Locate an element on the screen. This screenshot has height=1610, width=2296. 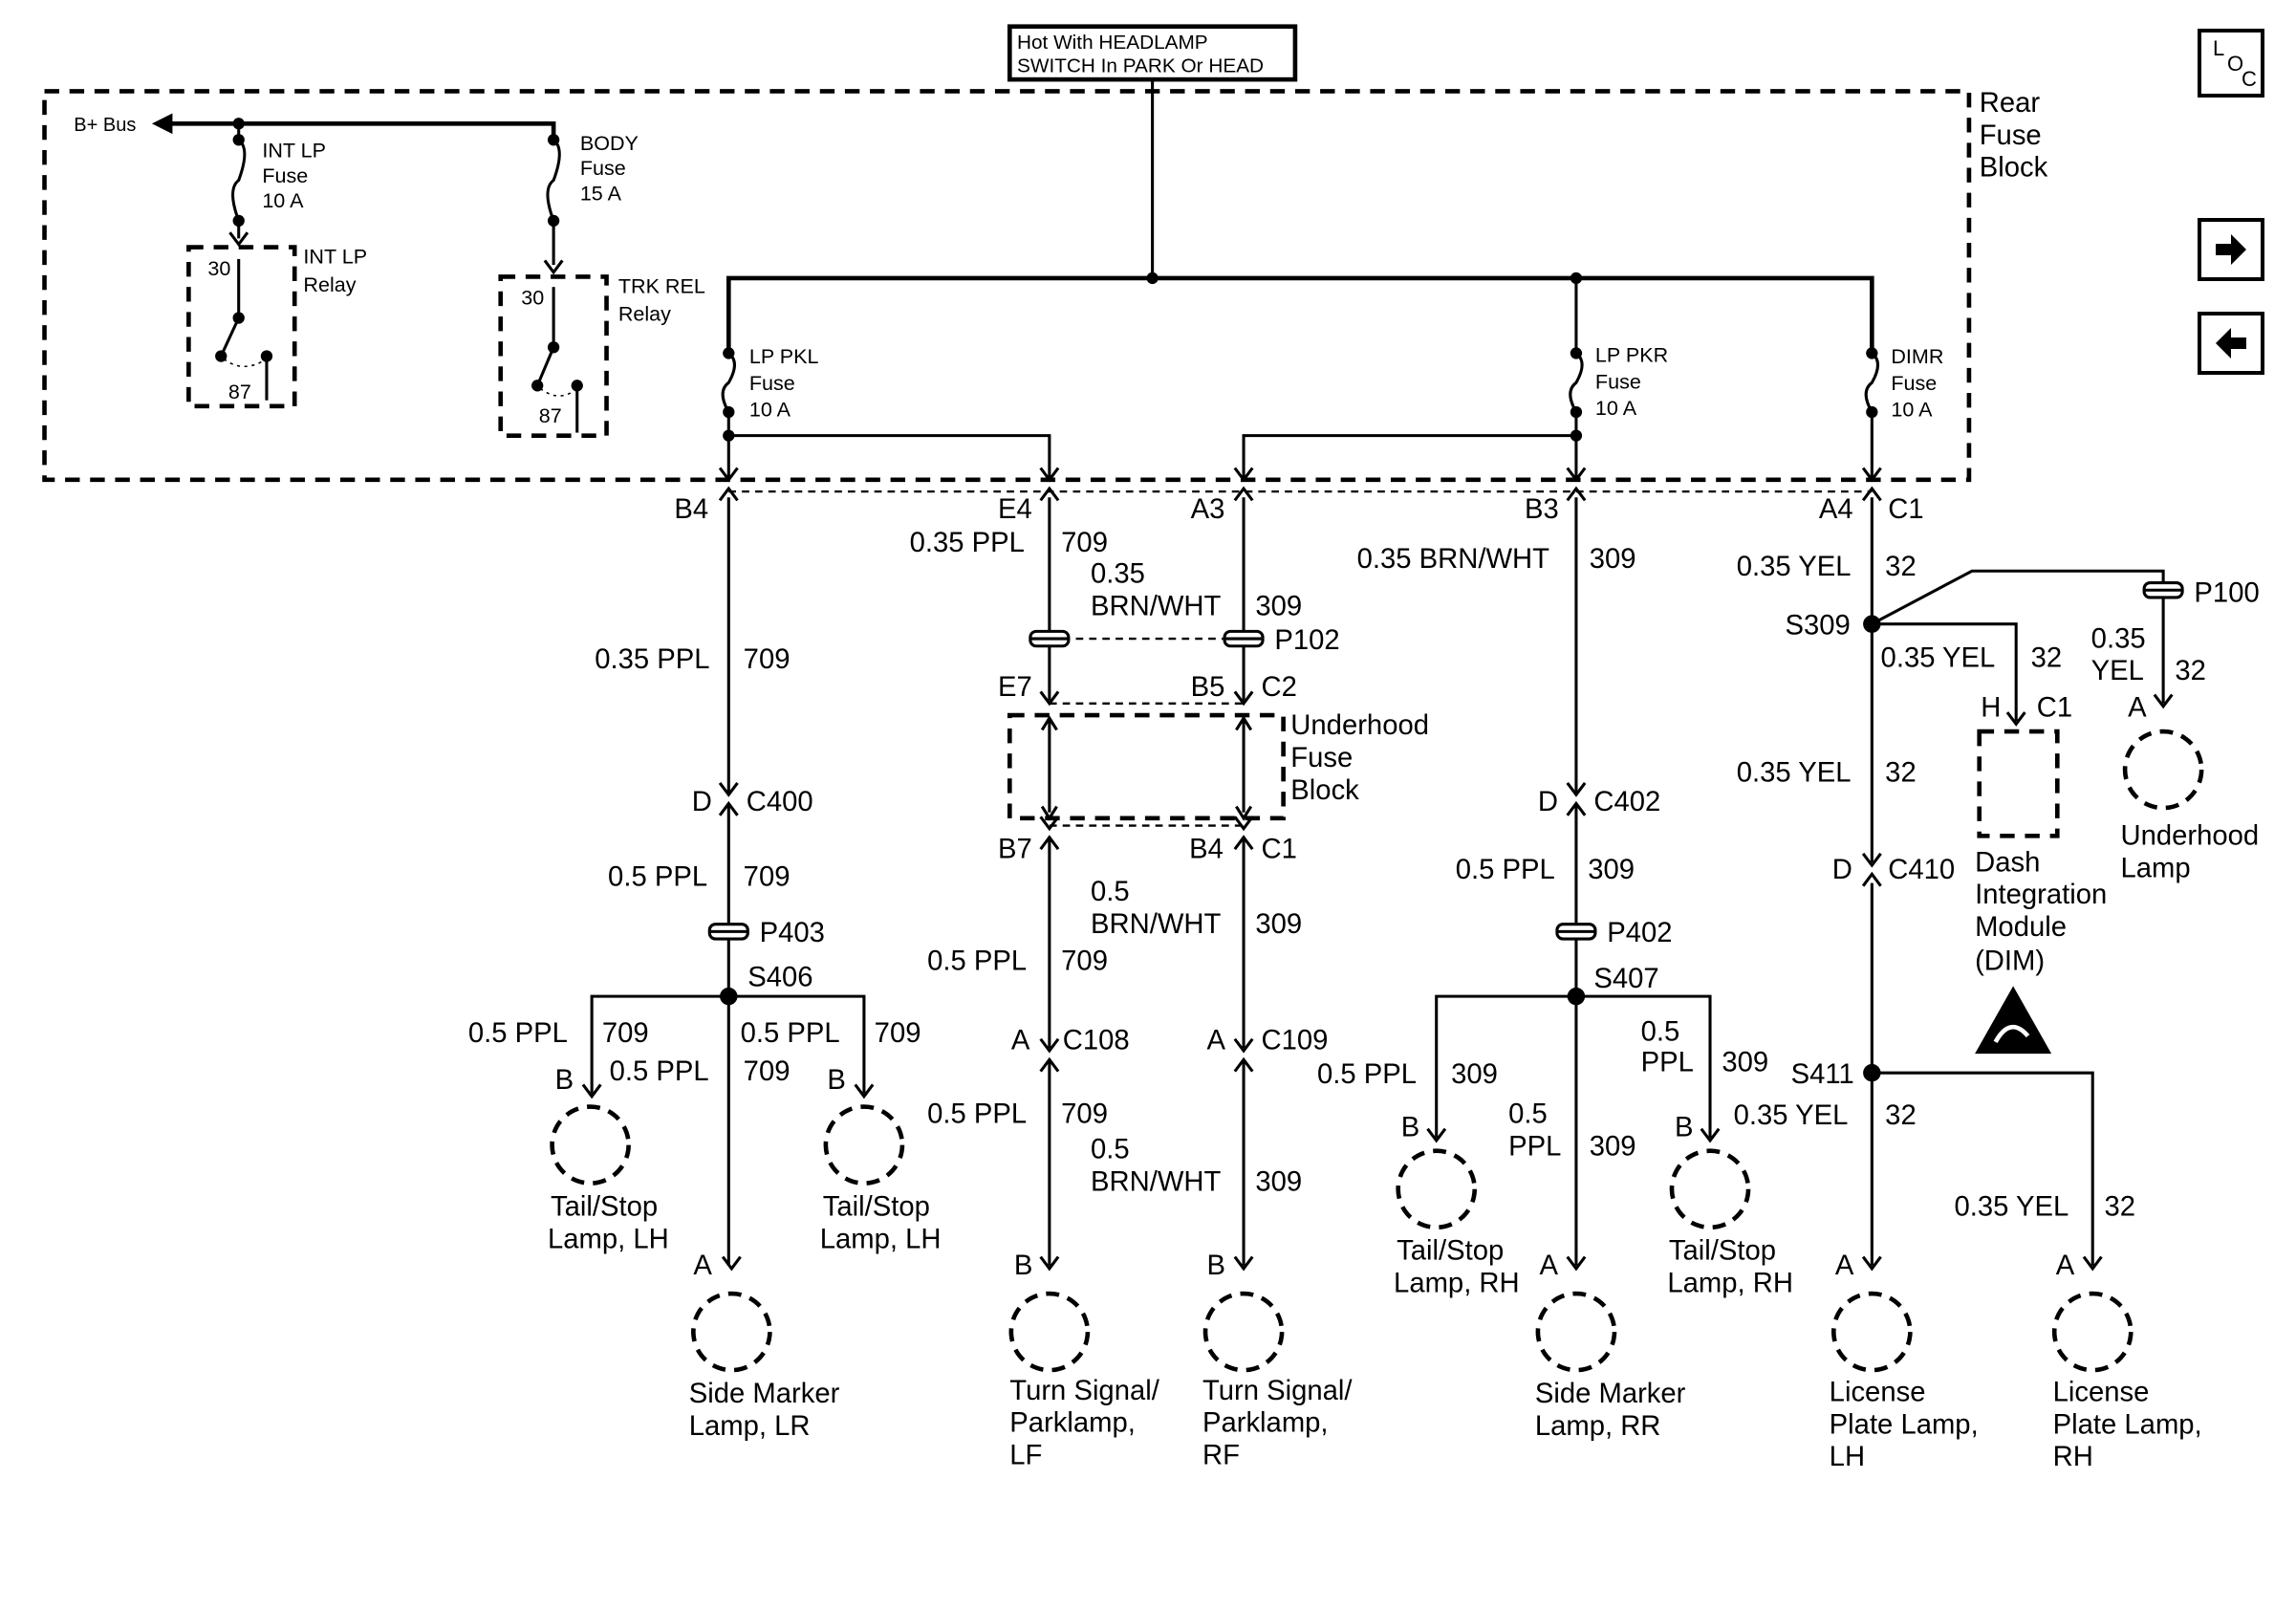
label-lamp-ts-rh1b: Lamp, RH is located at coordinates (1457, 1284).